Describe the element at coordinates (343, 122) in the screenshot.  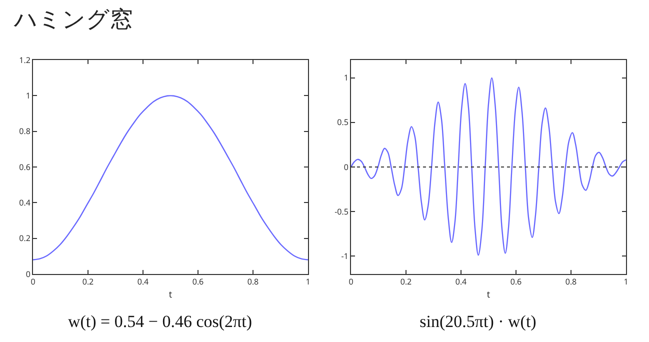
I see `y-tick-label: 0.5` at that location.